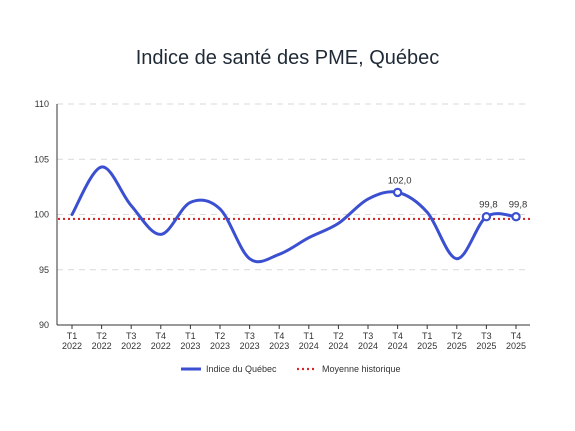 The width and height of the screenshot is (575, 431). I want to click on y-tick-label: 90, so click(44, 325).